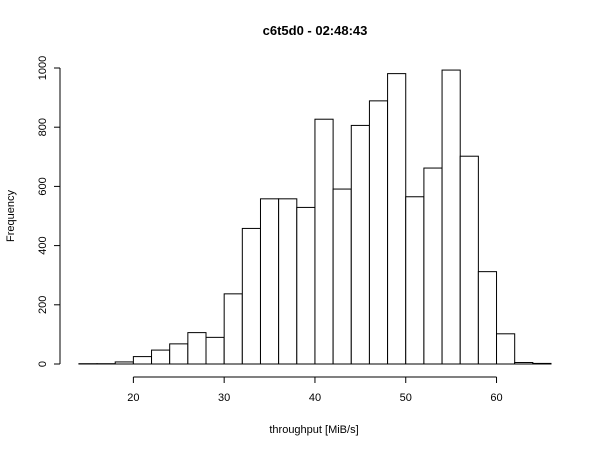  What do you see at coordinates (43, 186) in the screenshot?
I see `y-tick-label: 600` at bounding box center [43, 186].